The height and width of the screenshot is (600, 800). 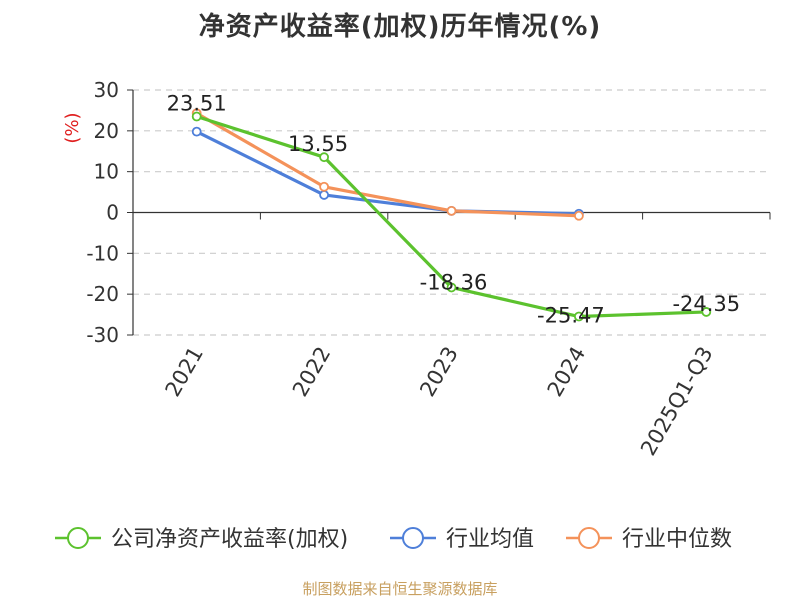 I want to click on y-tick-label: 20, so click(x=106, y=131).